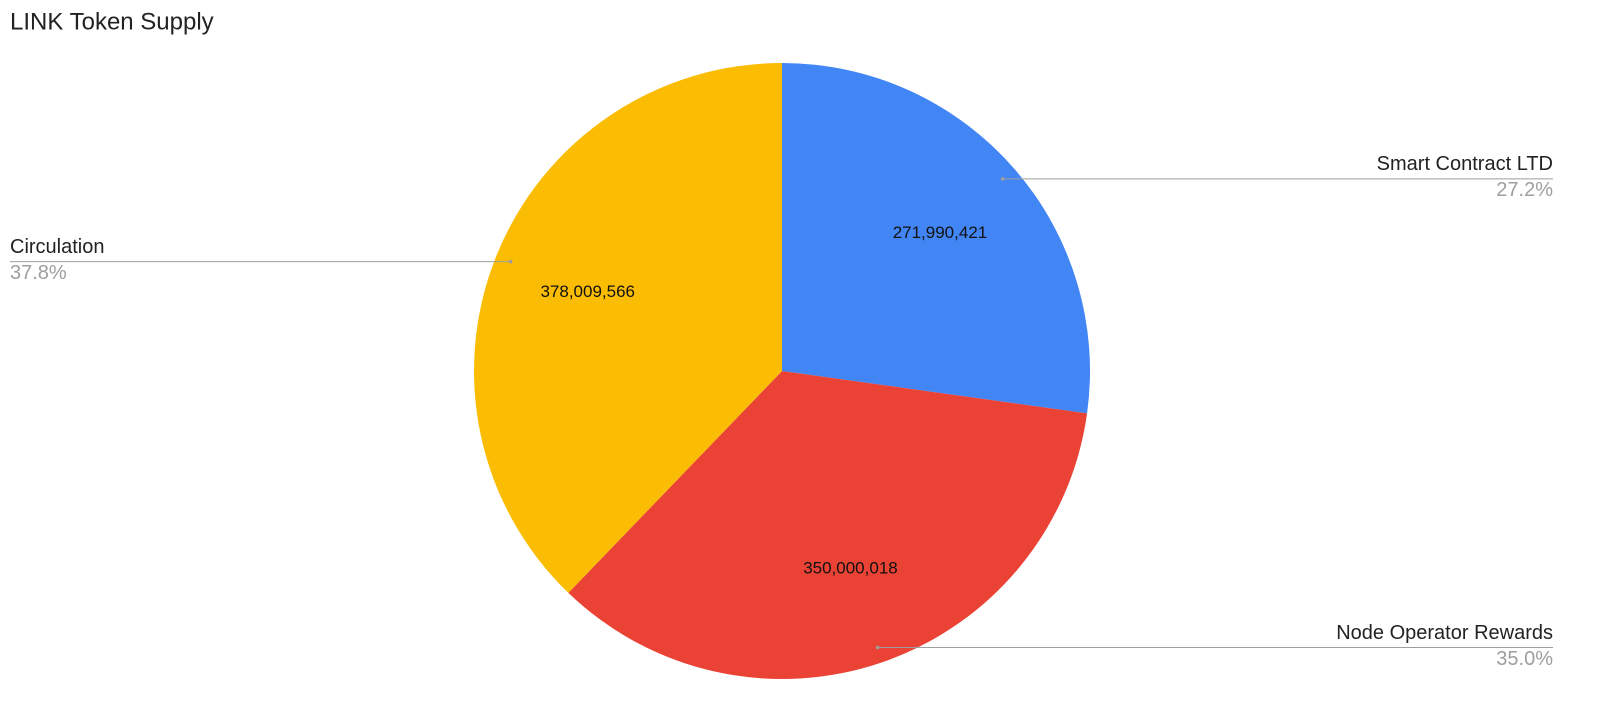  Describe the element at coordinates (112, 21) in the screenshot. I see `chart-title: LINK Token Supply` at that location.